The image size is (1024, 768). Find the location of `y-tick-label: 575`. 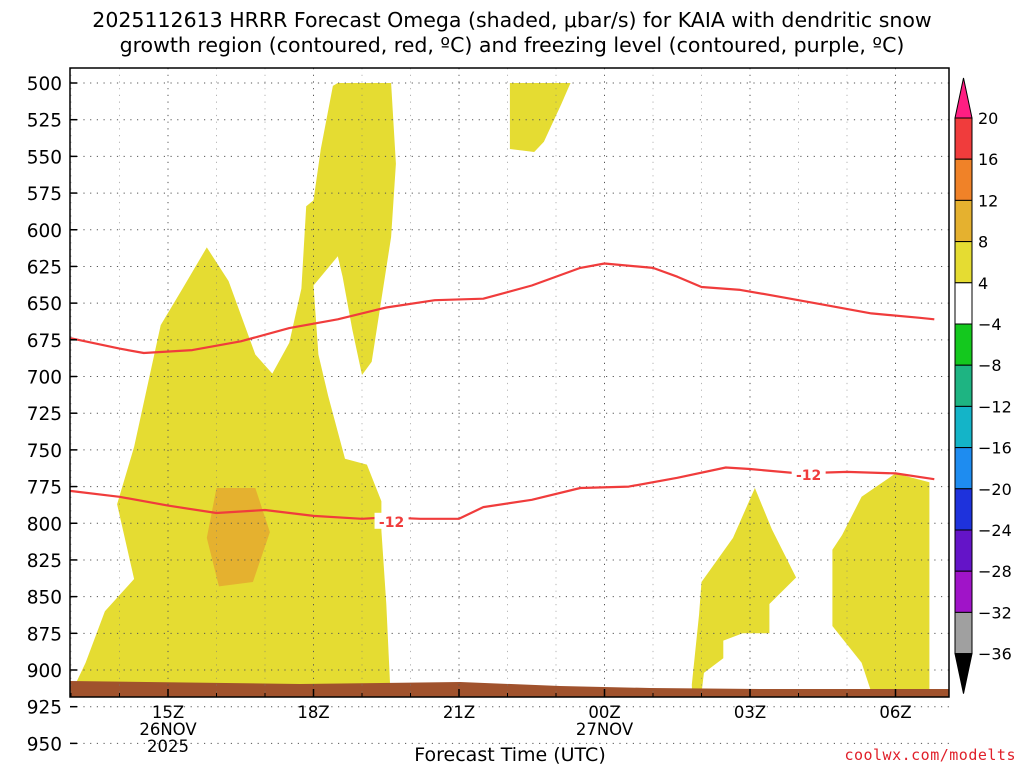

y-tick-label: 575 is located at coordinates (44, 194).